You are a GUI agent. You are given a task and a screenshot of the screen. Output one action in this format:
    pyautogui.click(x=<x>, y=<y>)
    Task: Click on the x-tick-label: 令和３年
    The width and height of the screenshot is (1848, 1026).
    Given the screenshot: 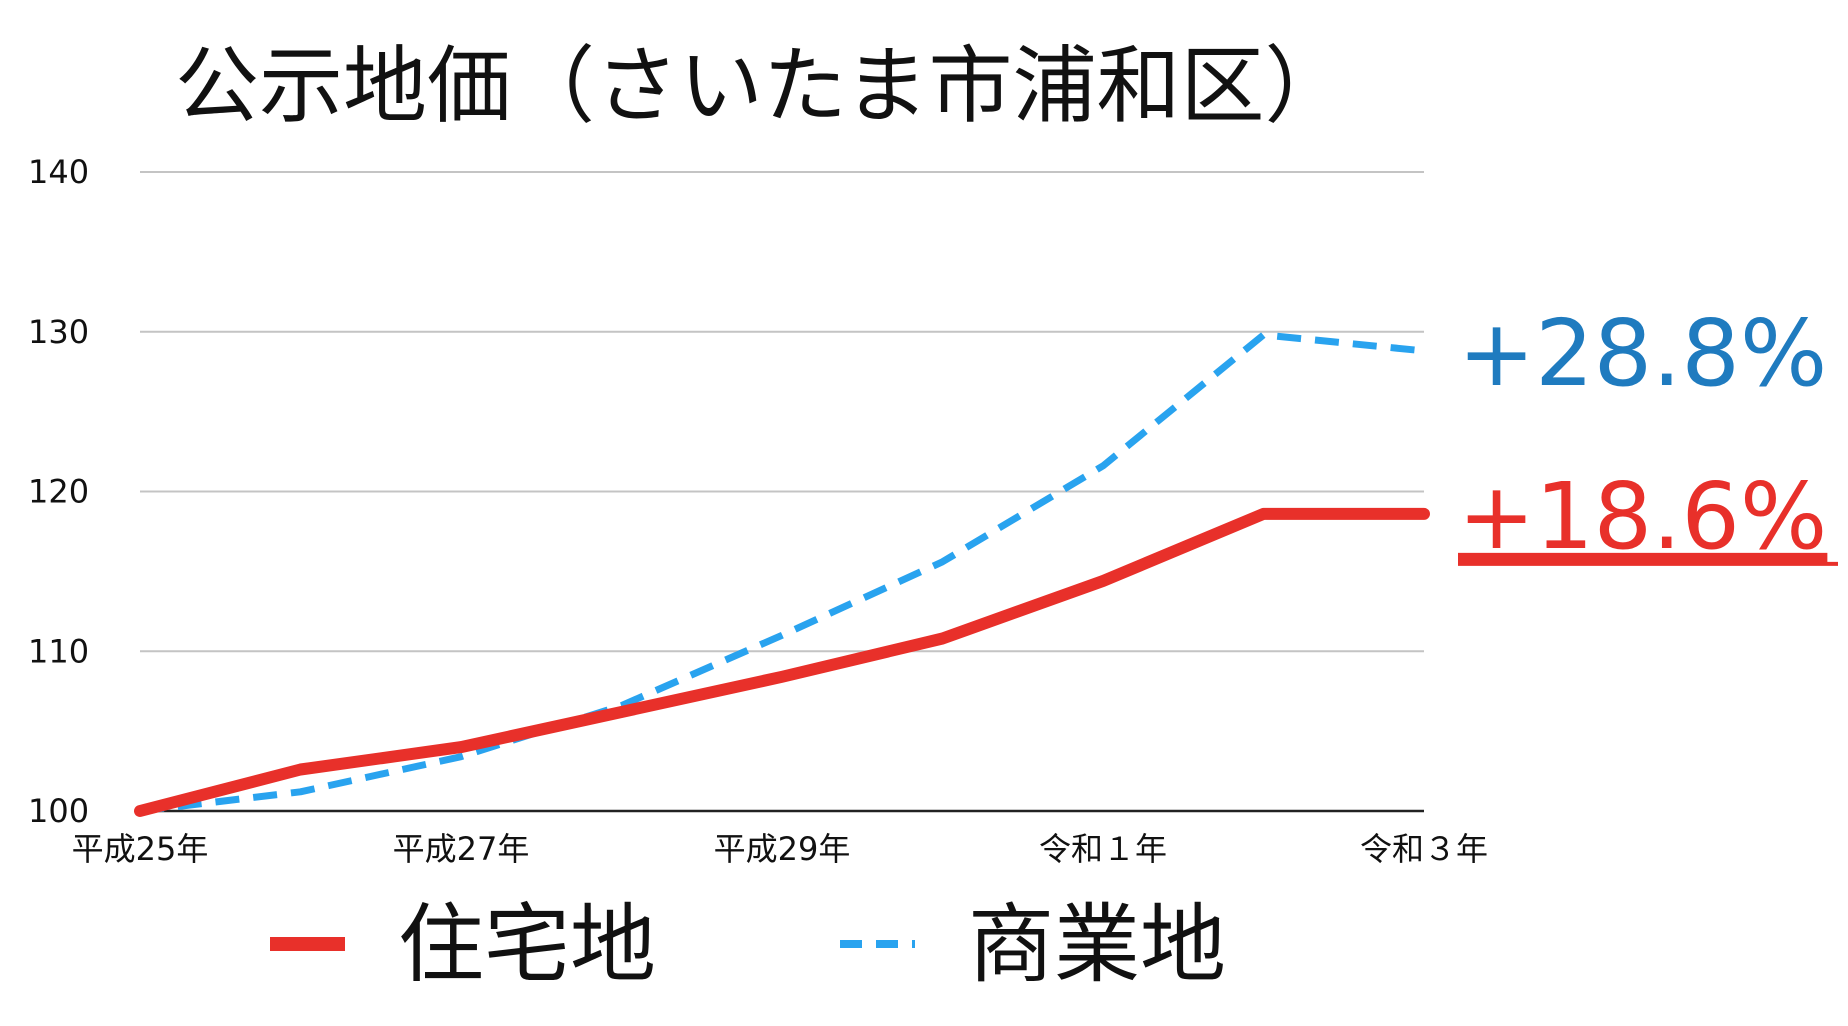 What is the action you would take?
    pyautogui.click(x=1424, y=849)
    